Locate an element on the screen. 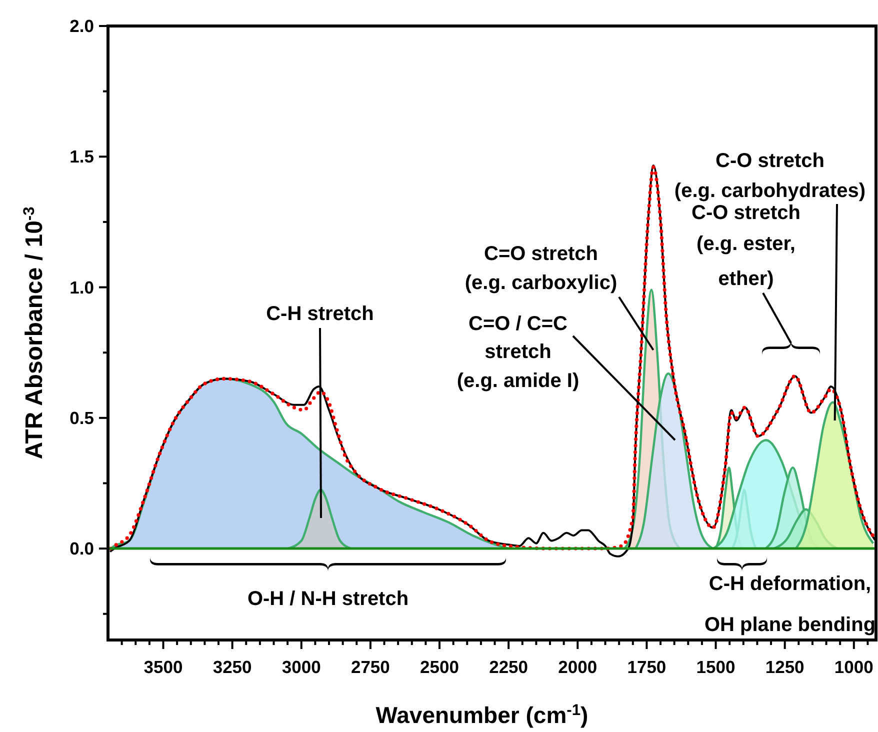 The image size is (878, 732). annotation: O-H / N-H stretch is located at coordinates (328, 599).